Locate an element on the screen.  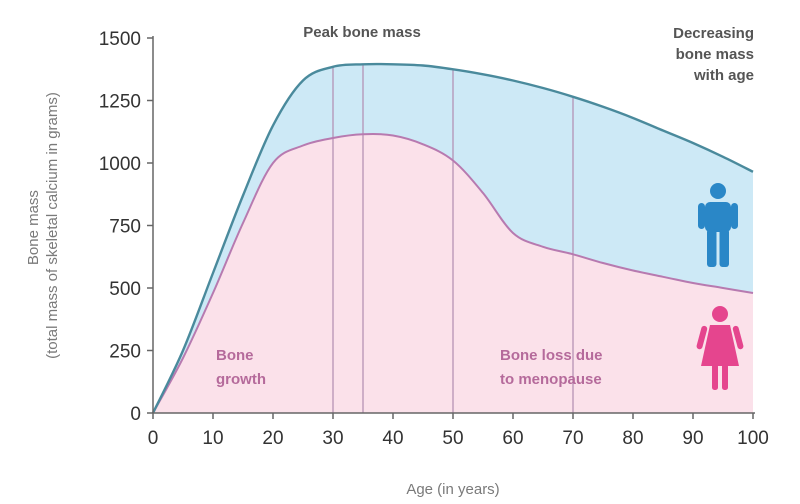
y-tick-label-1500: 1500 is located at coordinates (120, 39).